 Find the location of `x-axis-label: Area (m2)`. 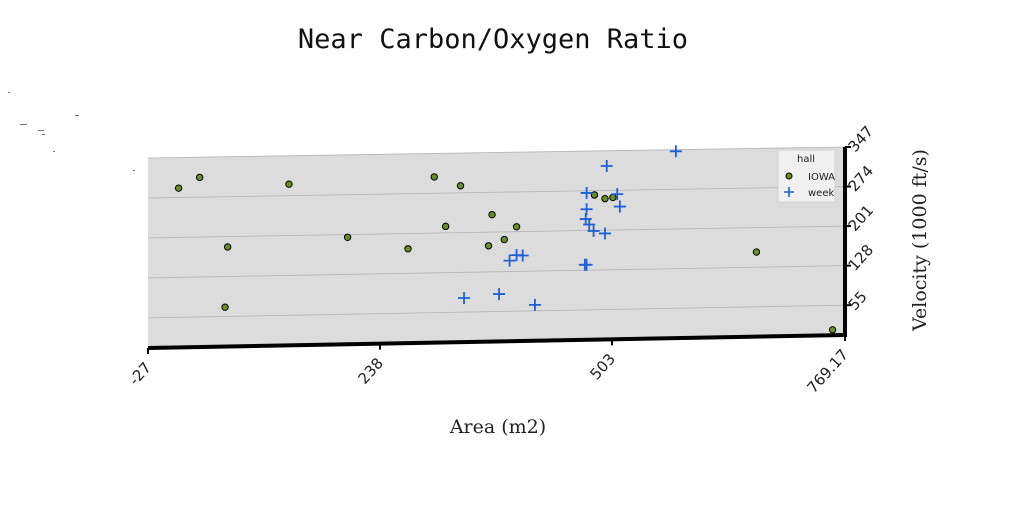

x-axis-label: Area (m2) is located at coordinates (497, 427).